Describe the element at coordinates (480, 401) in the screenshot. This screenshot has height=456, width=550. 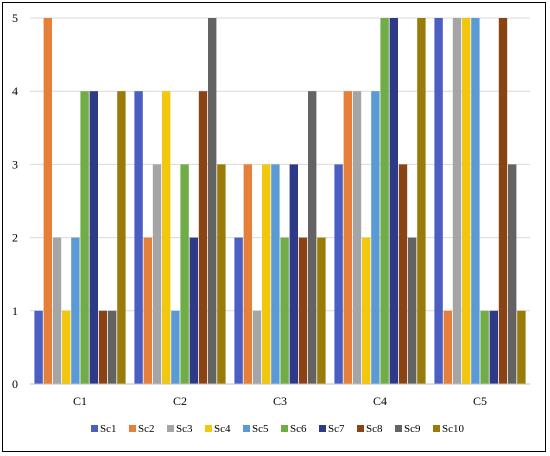
I see `category-label: C5` at that location.